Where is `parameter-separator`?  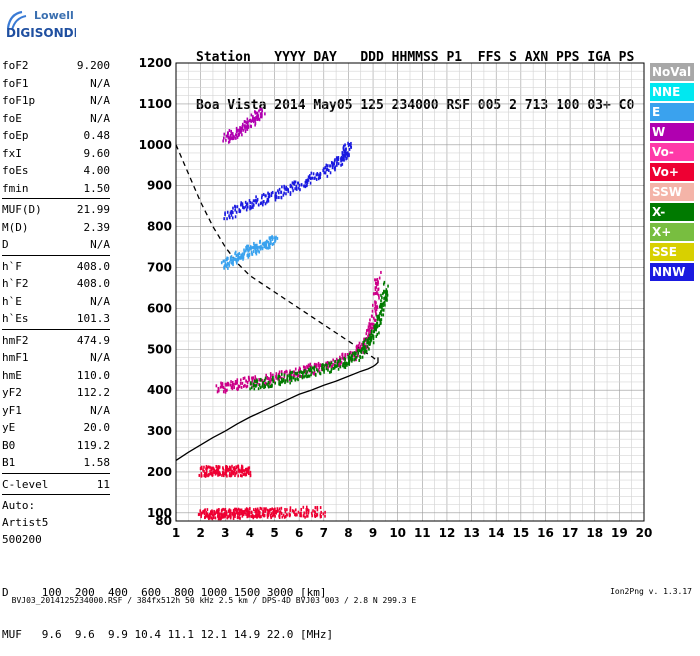 parameter-separator is located at coordinates (56, 473).